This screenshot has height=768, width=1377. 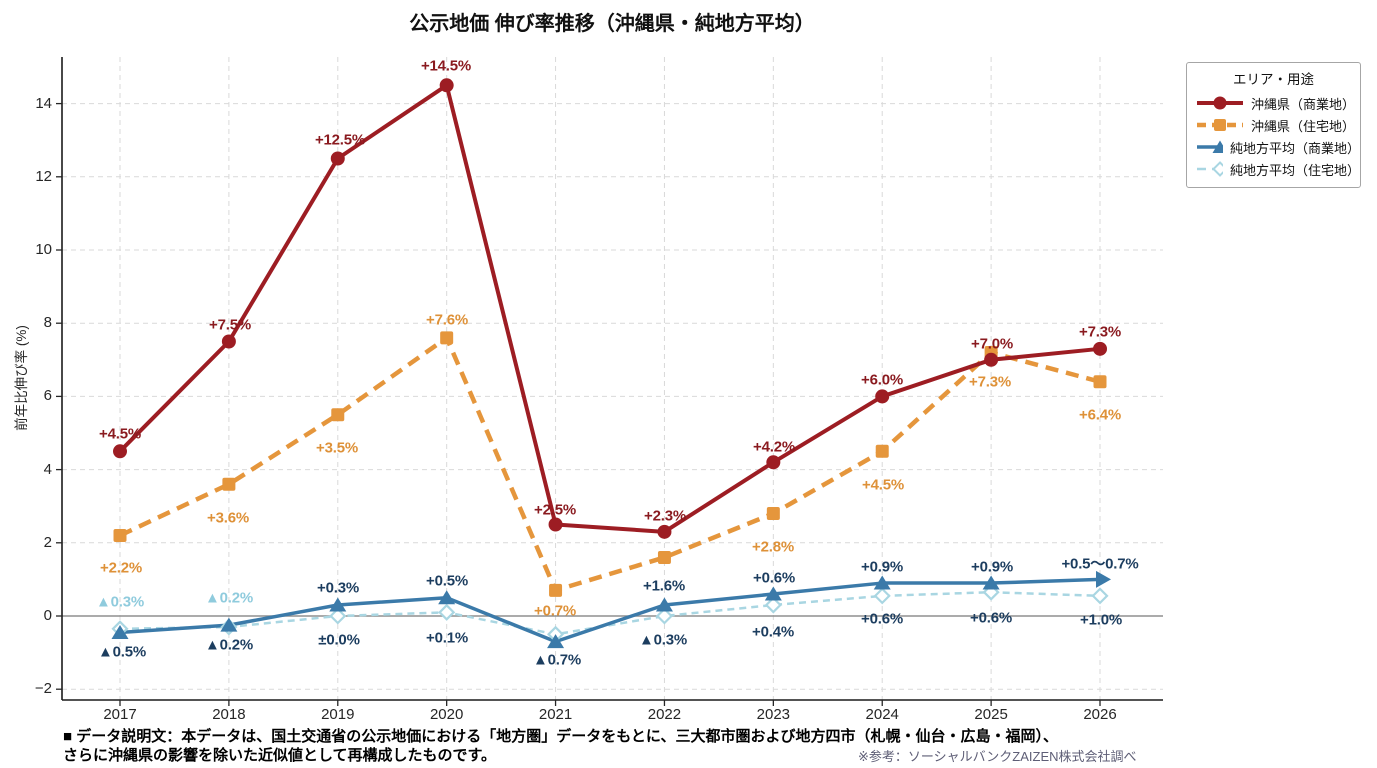 I want to click on data-label-annotation: ▲0.2%, so click(x=229, y=645).